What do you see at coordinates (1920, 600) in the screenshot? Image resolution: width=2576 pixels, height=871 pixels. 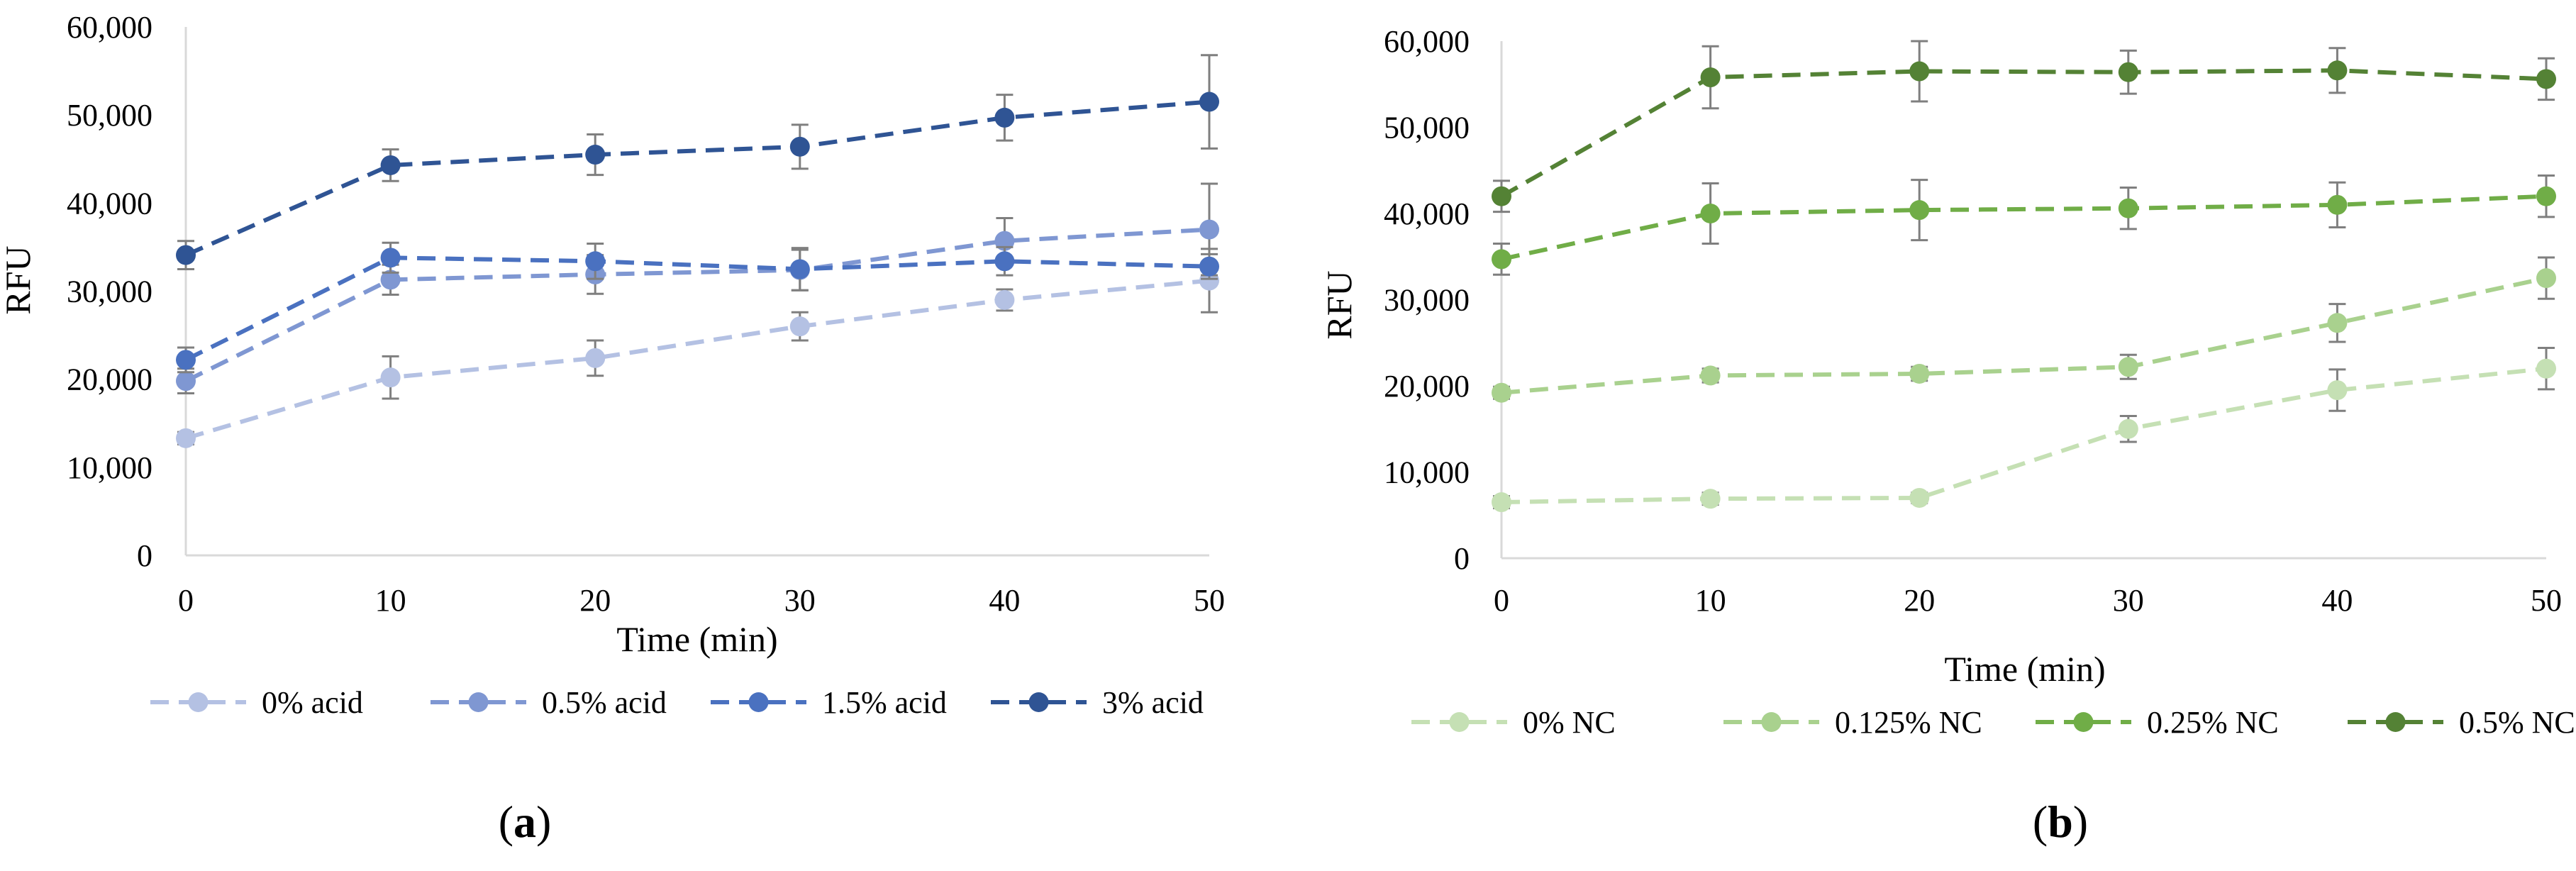 I see `panel-b-x-tick-label: 20` at bounding box center [1920, 600].